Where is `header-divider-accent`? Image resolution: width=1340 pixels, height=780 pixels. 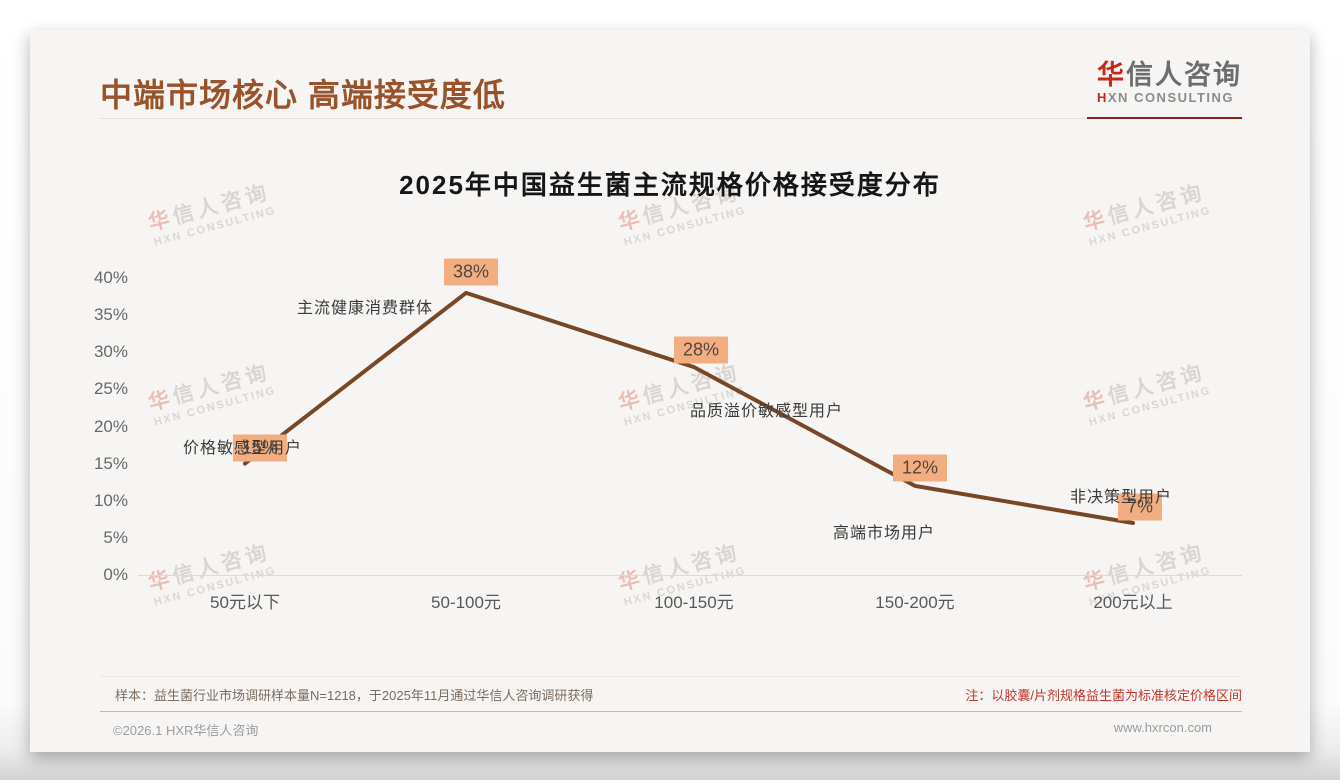 header-divider-accent is located at coordinates (1164, 118).